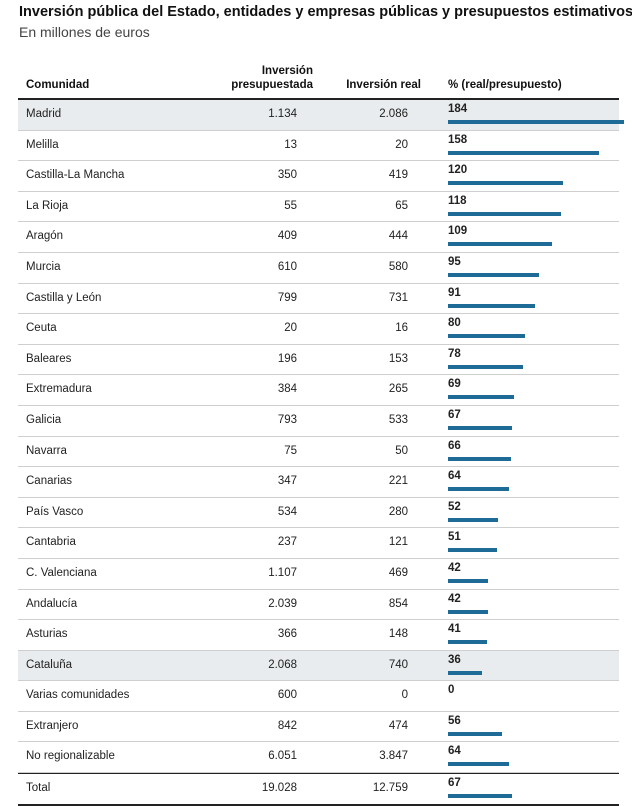 The height and width of the screenshot is (806, 632). Describe the element at coordinates (70, 756) in the screenshot. I see `cell-comunidad: No regionalizable` at that location.